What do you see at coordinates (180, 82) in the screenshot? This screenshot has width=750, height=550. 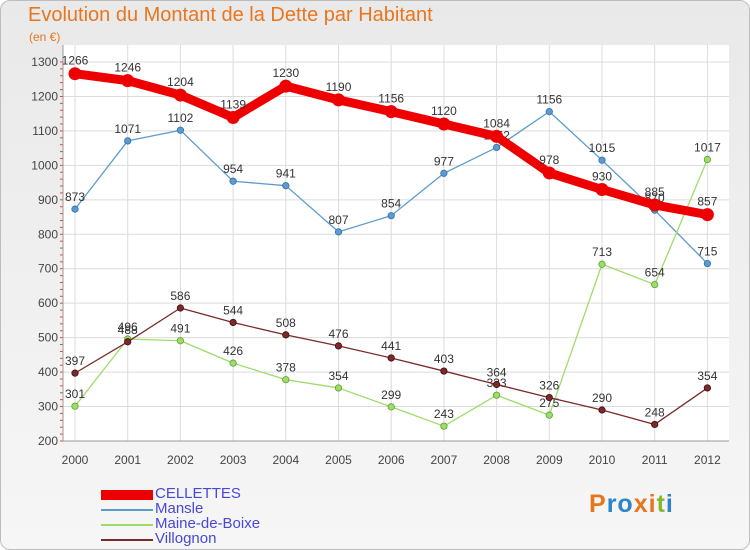 I see `data-label-cellettes: 1204` at bounding box center [180, 82].